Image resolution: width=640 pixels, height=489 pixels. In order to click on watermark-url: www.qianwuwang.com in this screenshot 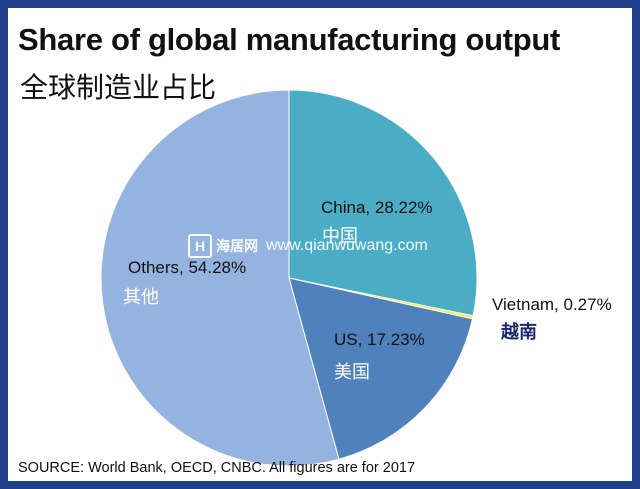, I will do `click(347, 245)`.